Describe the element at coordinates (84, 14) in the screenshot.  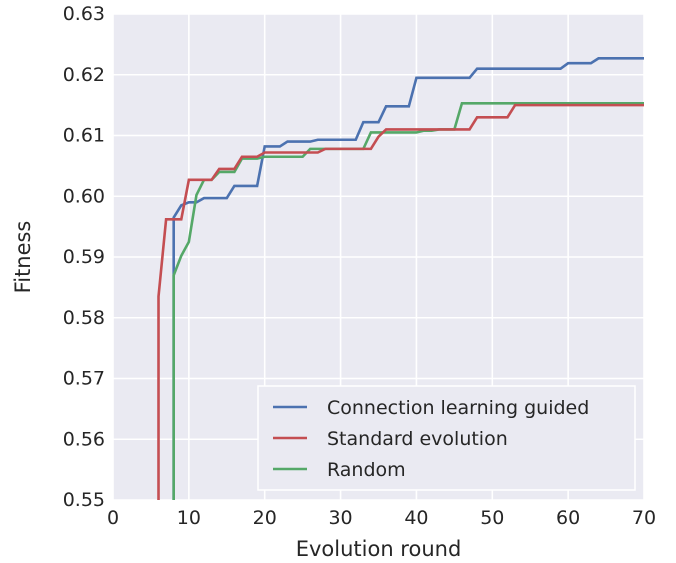
I see `y-tick-label: 0.63` at that location.